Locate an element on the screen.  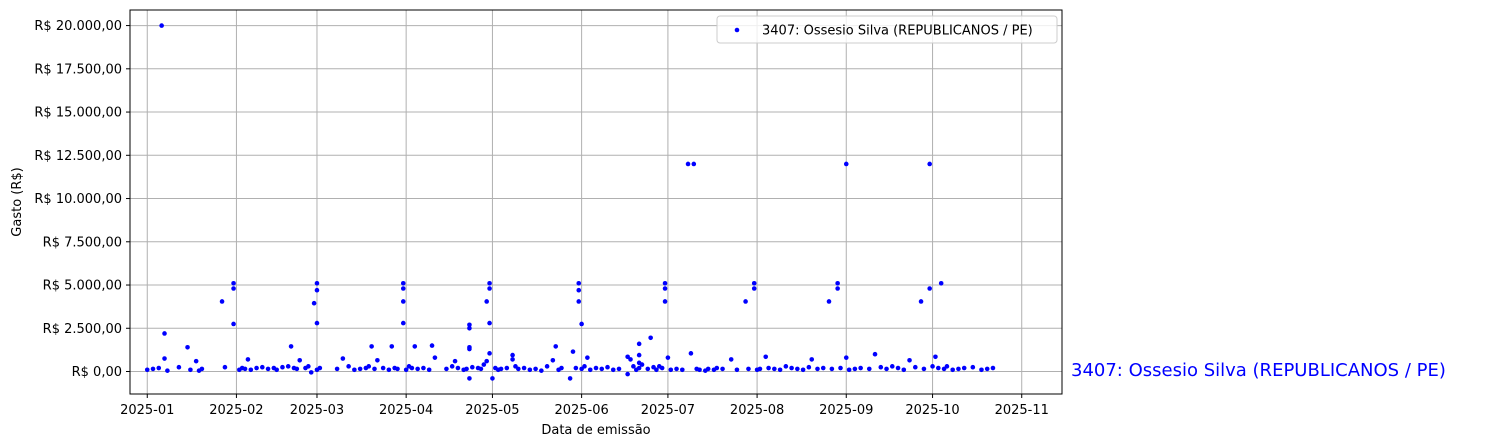
x-tick-label: 2025-05 is located at coordinates (492, 410).